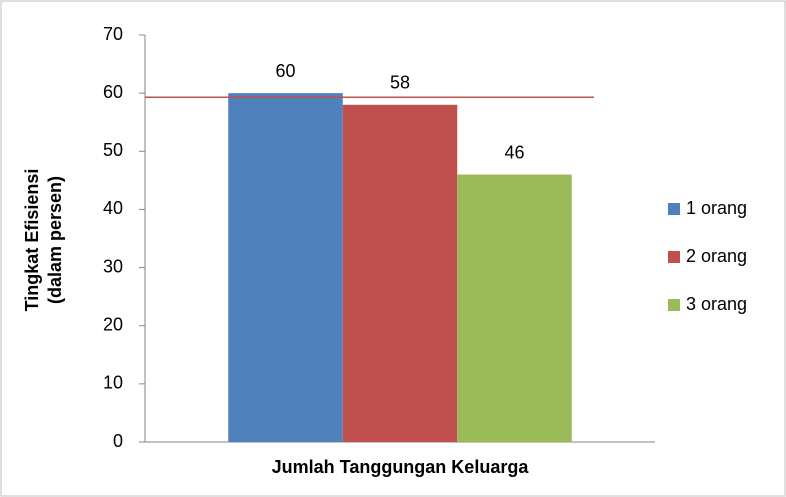 The width and height of the screenshot is (786, 497). Describe the element at coordinates (113, 34) in the screenshot. I see `y-tick-label: 70` at that location.